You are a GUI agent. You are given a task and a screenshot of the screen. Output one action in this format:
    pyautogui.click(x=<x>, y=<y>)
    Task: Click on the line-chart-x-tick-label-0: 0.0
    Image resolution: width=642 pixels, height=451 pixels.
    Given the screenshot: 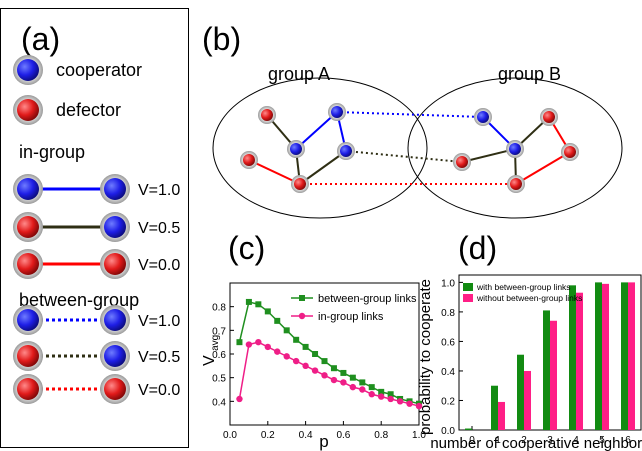 What is the action you would take?
    pyautogui.click(x=230, y=435)
    